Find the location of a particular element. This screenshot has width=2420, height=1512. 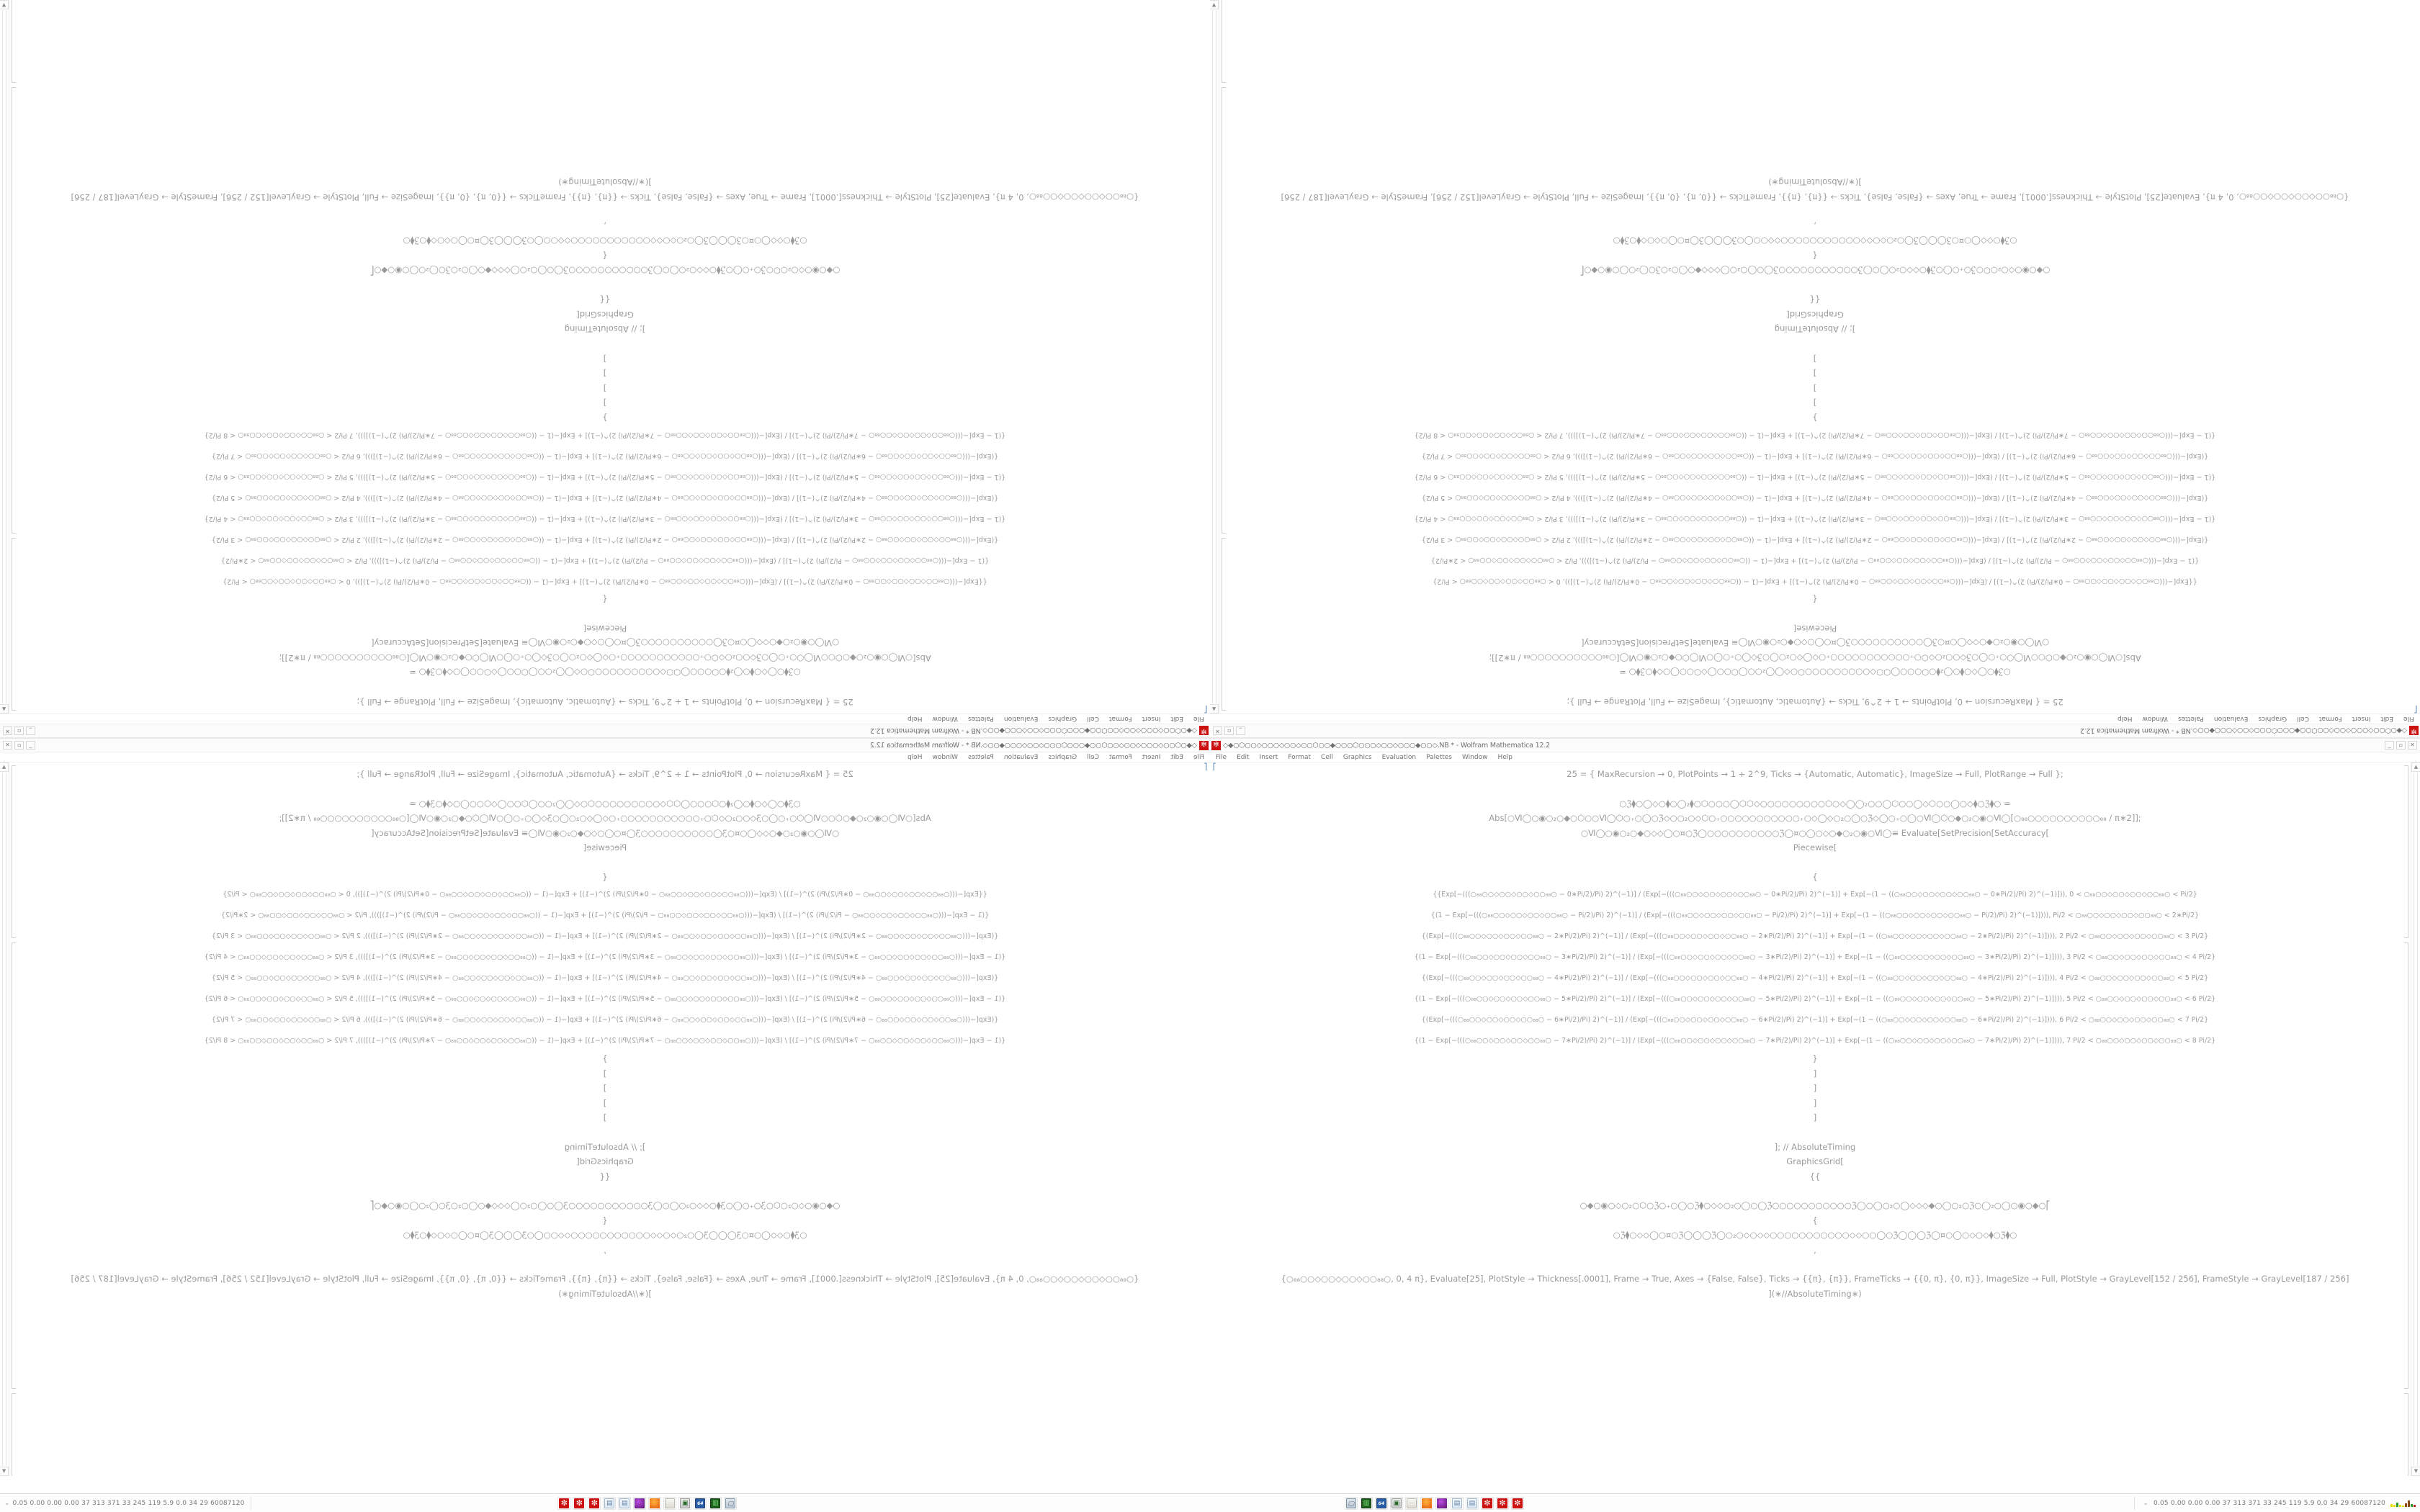

terminal-icon is located at coordinates (685, 1503).